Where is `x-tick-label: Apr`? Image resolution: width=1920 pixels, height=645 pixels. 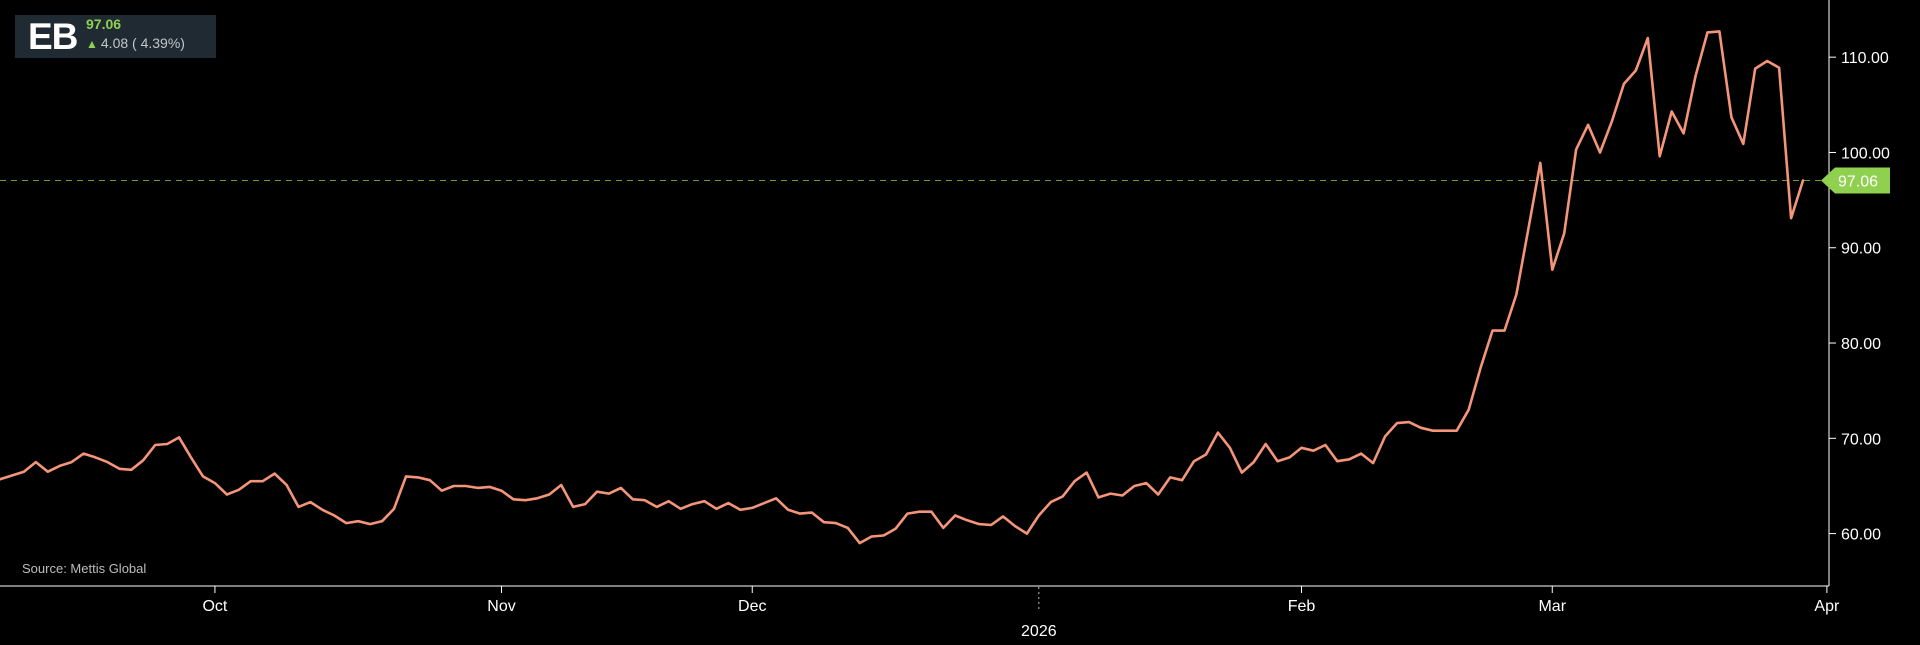
x-tick-label: Apr is located at coordinates (1827, 606).